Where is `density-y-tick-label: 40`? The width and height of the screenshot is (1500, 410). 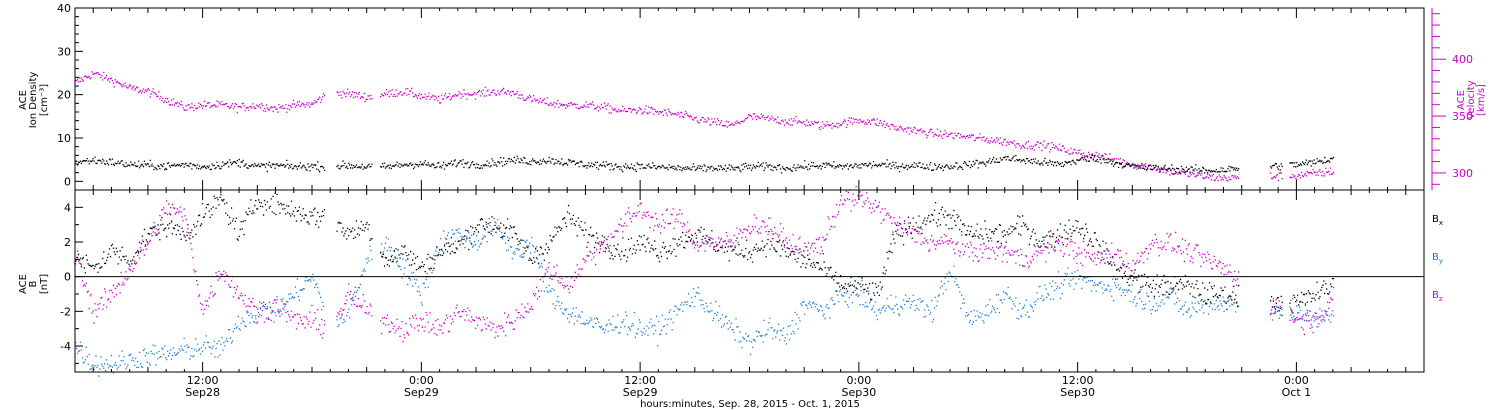 density-y-tick-label: 40 is located at coordinates (64, 8).